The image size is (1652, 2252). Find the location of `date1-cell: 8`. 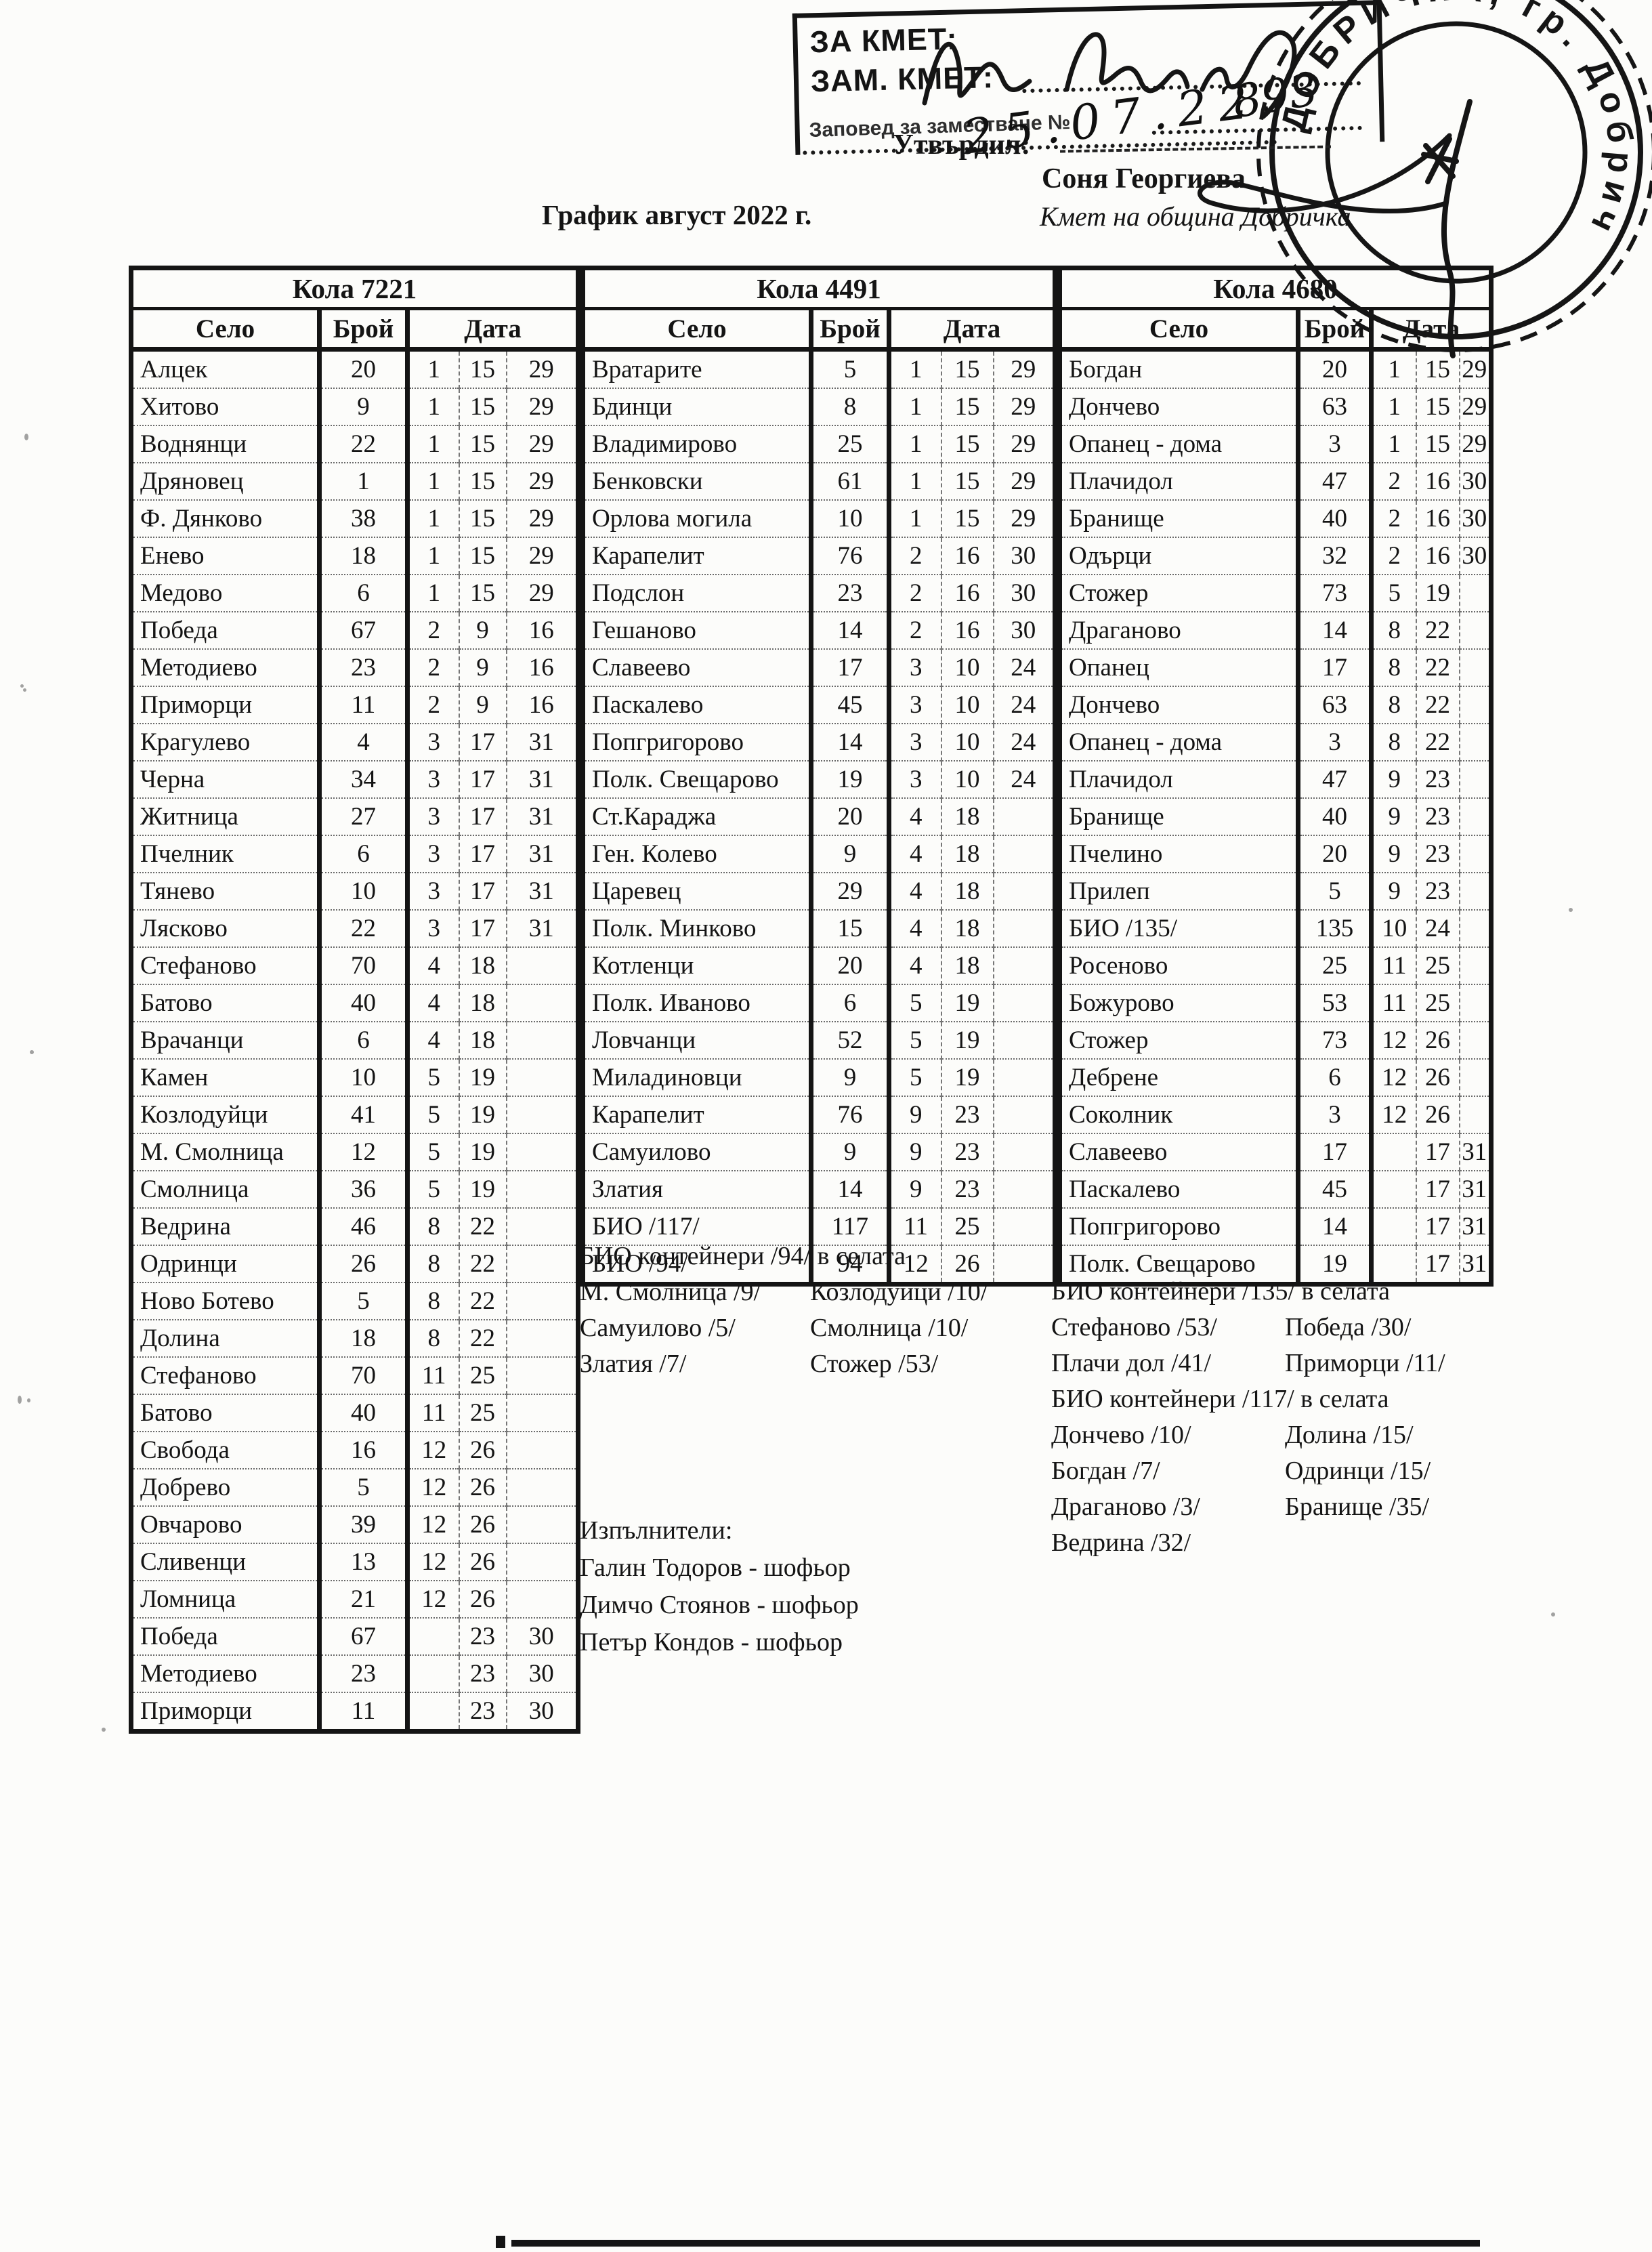

date1-cell: 8 is located at coordinates (433, 1301).